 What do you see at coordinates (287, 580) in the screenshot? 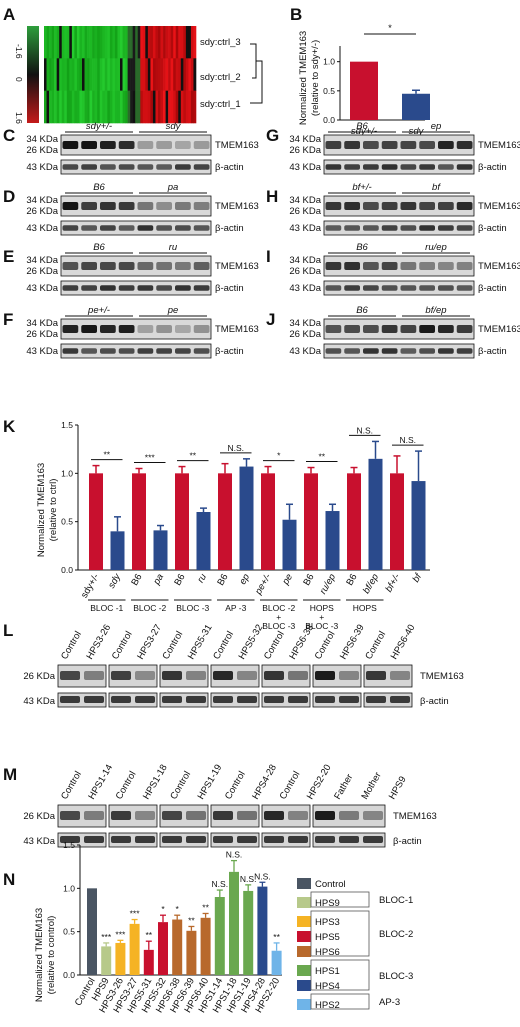
I see `category-label: pe` at bounding box center [287, 580].